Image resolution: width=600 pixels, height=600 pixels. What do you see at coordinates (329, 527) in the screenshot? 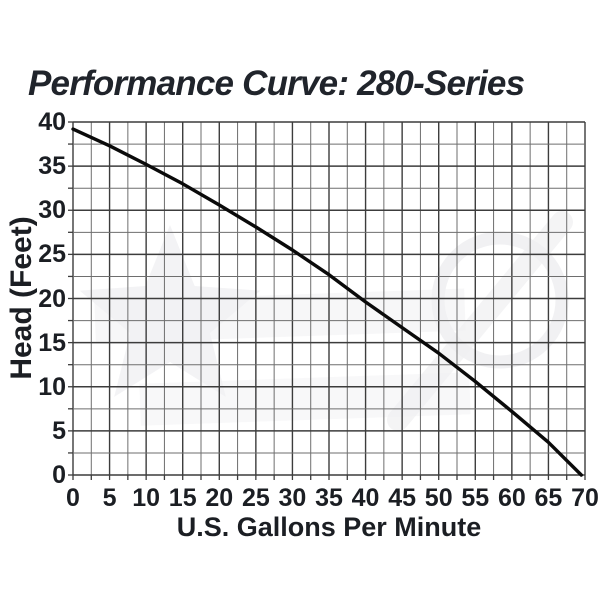
I see `x-axis-title: U.S. Gallons Per Minute` at bounding box center [329, 527].